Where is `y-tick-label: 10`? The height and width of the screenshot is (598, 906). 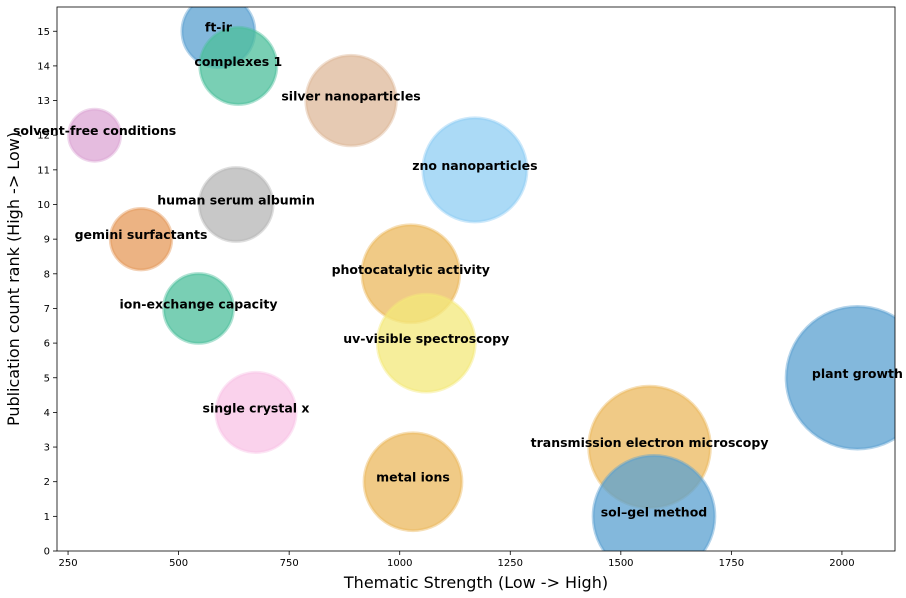
y-tick-label: 10 is located at coordinates (43, 205).